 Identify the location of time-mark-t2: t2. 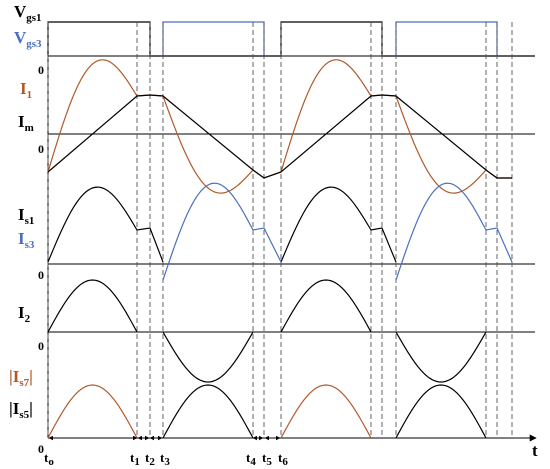
(150, 459).